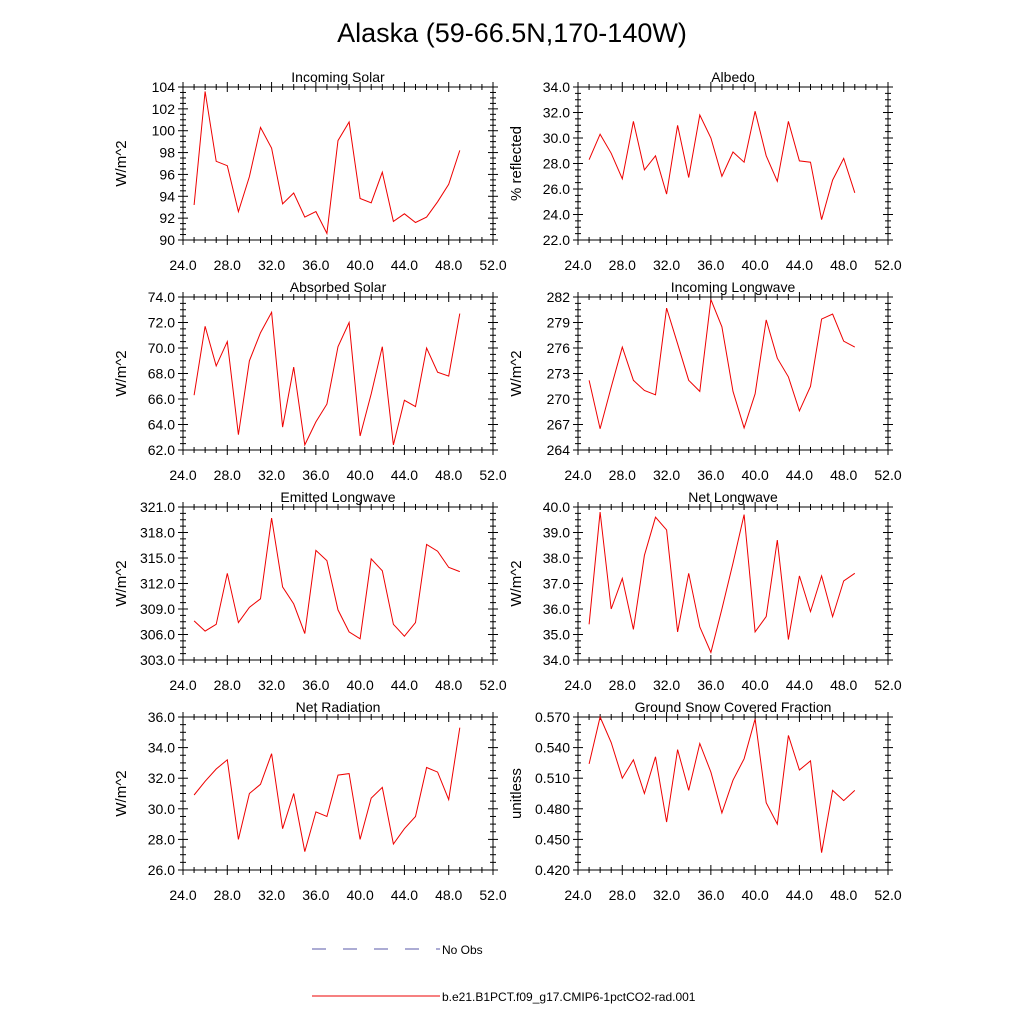 The width and height of the screenshot is (1024, 1024). I want to click on y-tick-label: 276, so click(559, 348).